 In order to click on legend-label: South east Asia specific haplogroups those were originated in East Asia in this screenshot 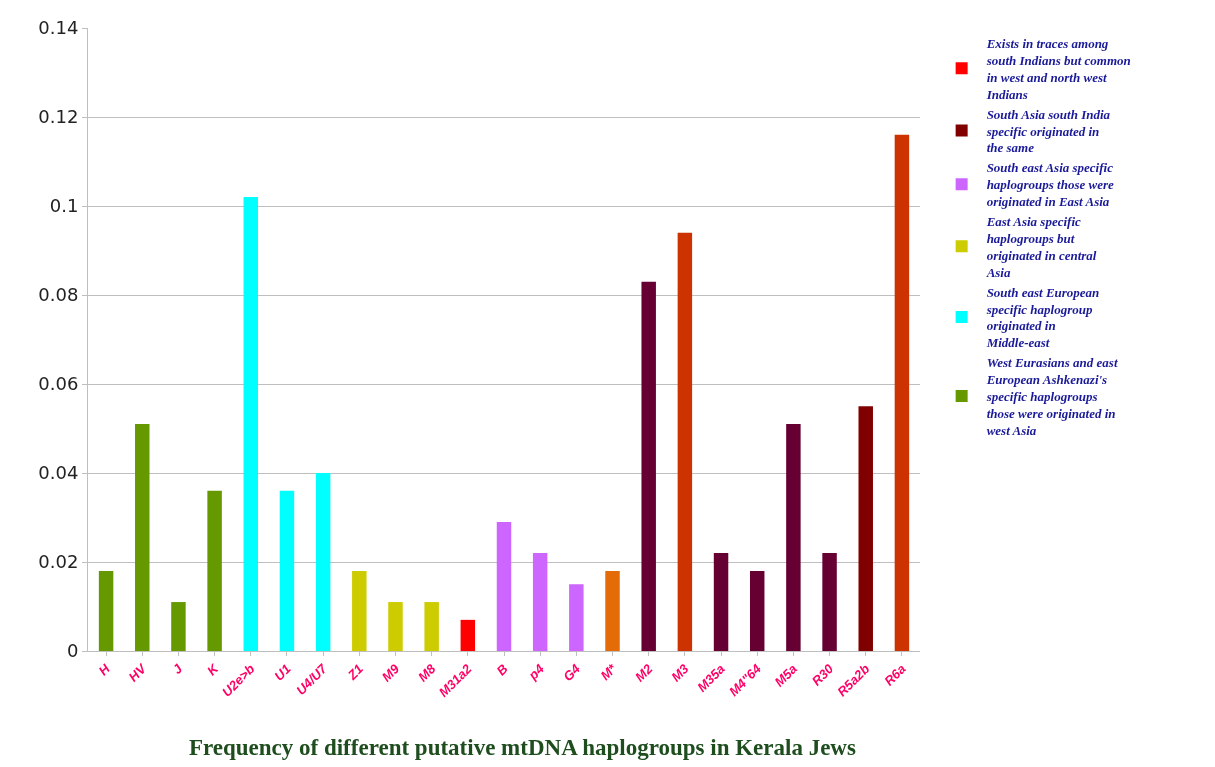, I will do `click(1050, 185)`.